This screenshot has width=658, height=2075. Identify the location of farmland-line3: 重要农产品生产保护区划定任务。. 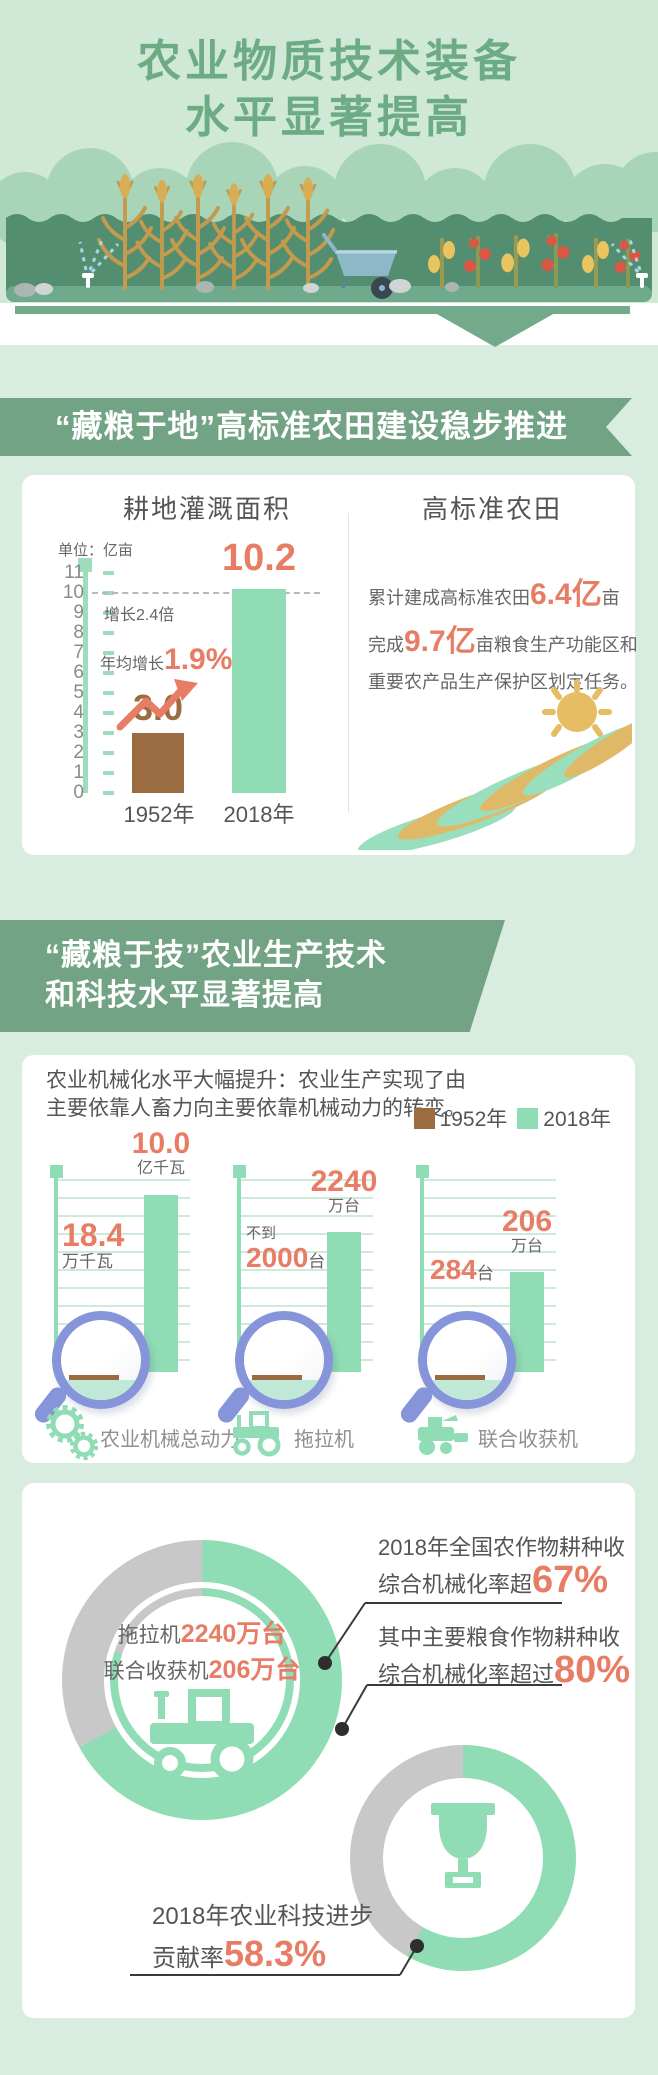
(503, 682).